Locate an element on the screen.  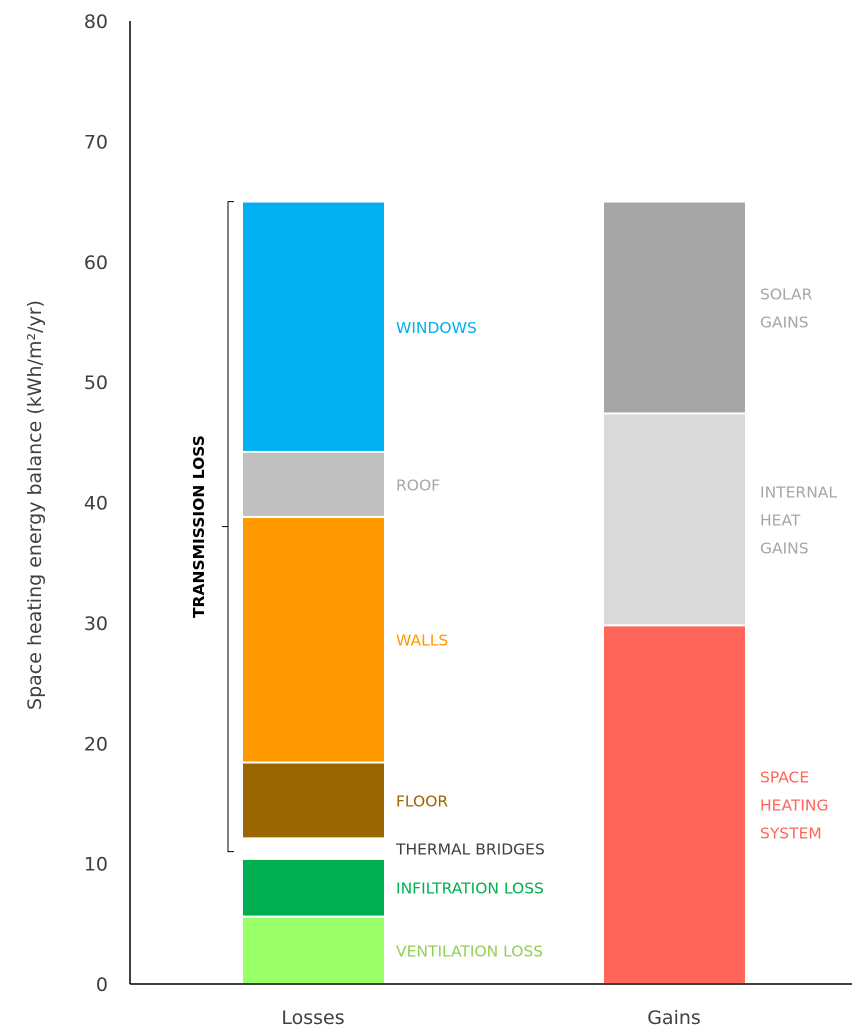
bar-segment-roof is located at coordinates (313, 484).